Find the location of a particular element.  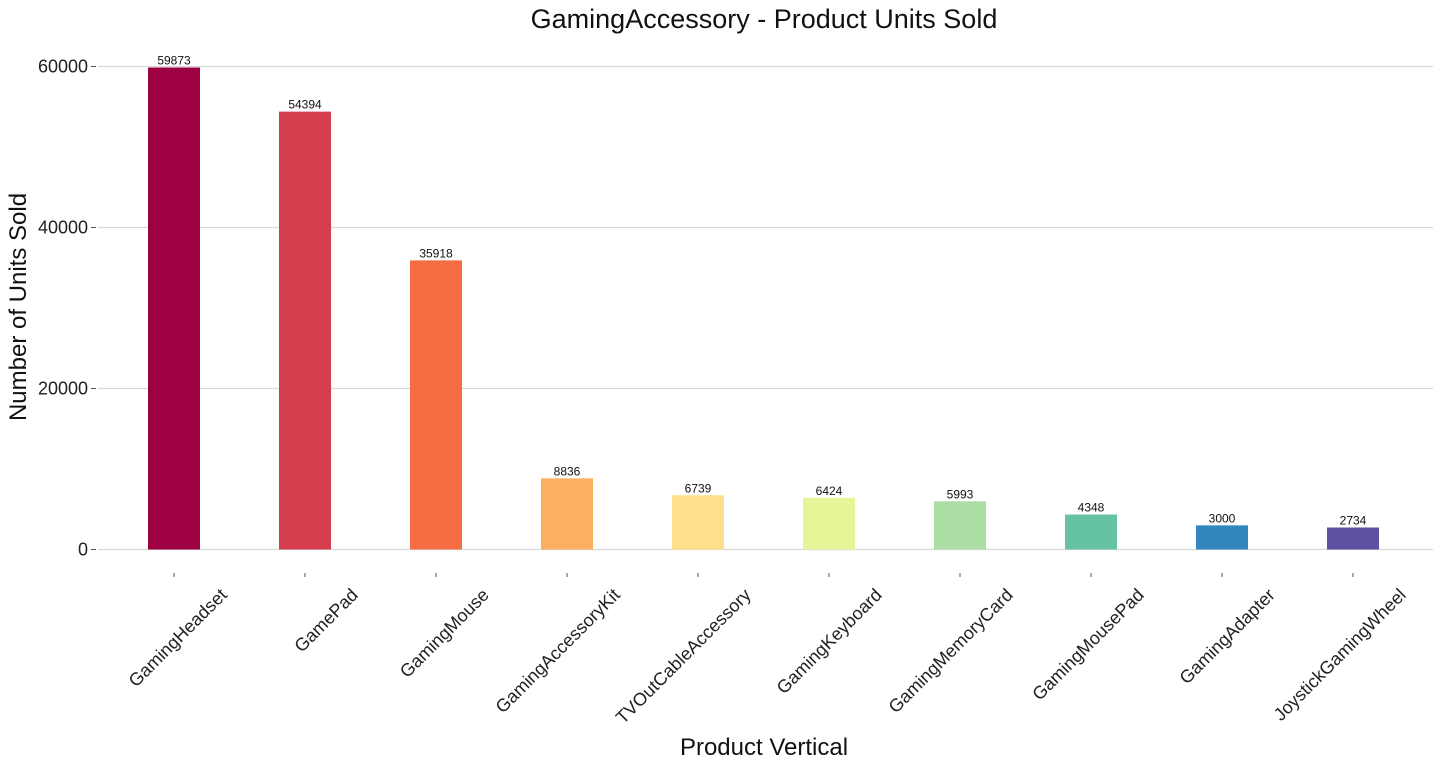

bar-TVOutCableAccessory is located at coordinates (698, 522).